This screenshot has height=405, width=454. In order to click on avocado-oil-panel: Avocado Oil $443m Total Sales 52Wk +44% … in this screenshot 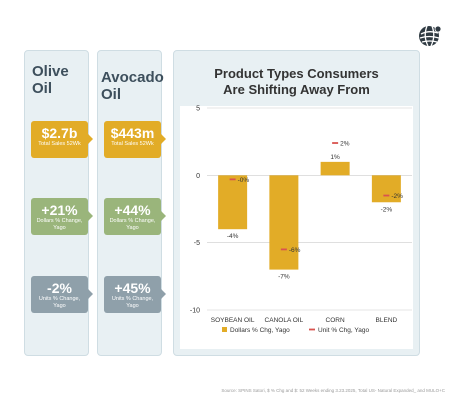, I will do `click(131, 203)`.